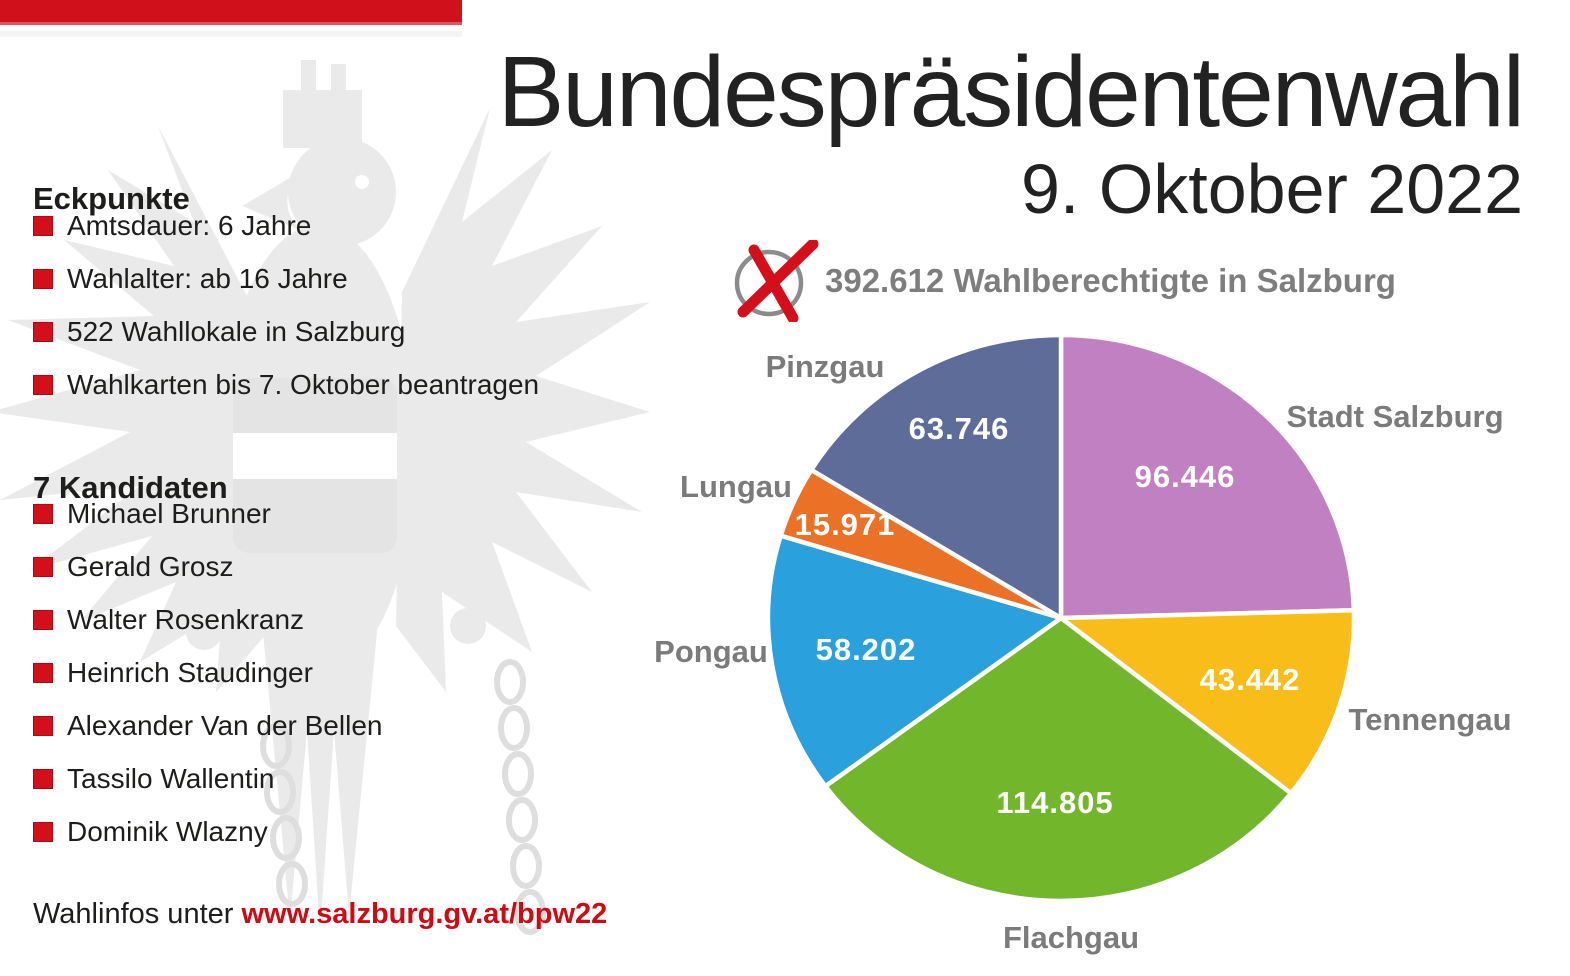  Describe the element at coordinates (1272, 189) in the screenshot. I see `page-date: 9. Oktober 2022` at that location.